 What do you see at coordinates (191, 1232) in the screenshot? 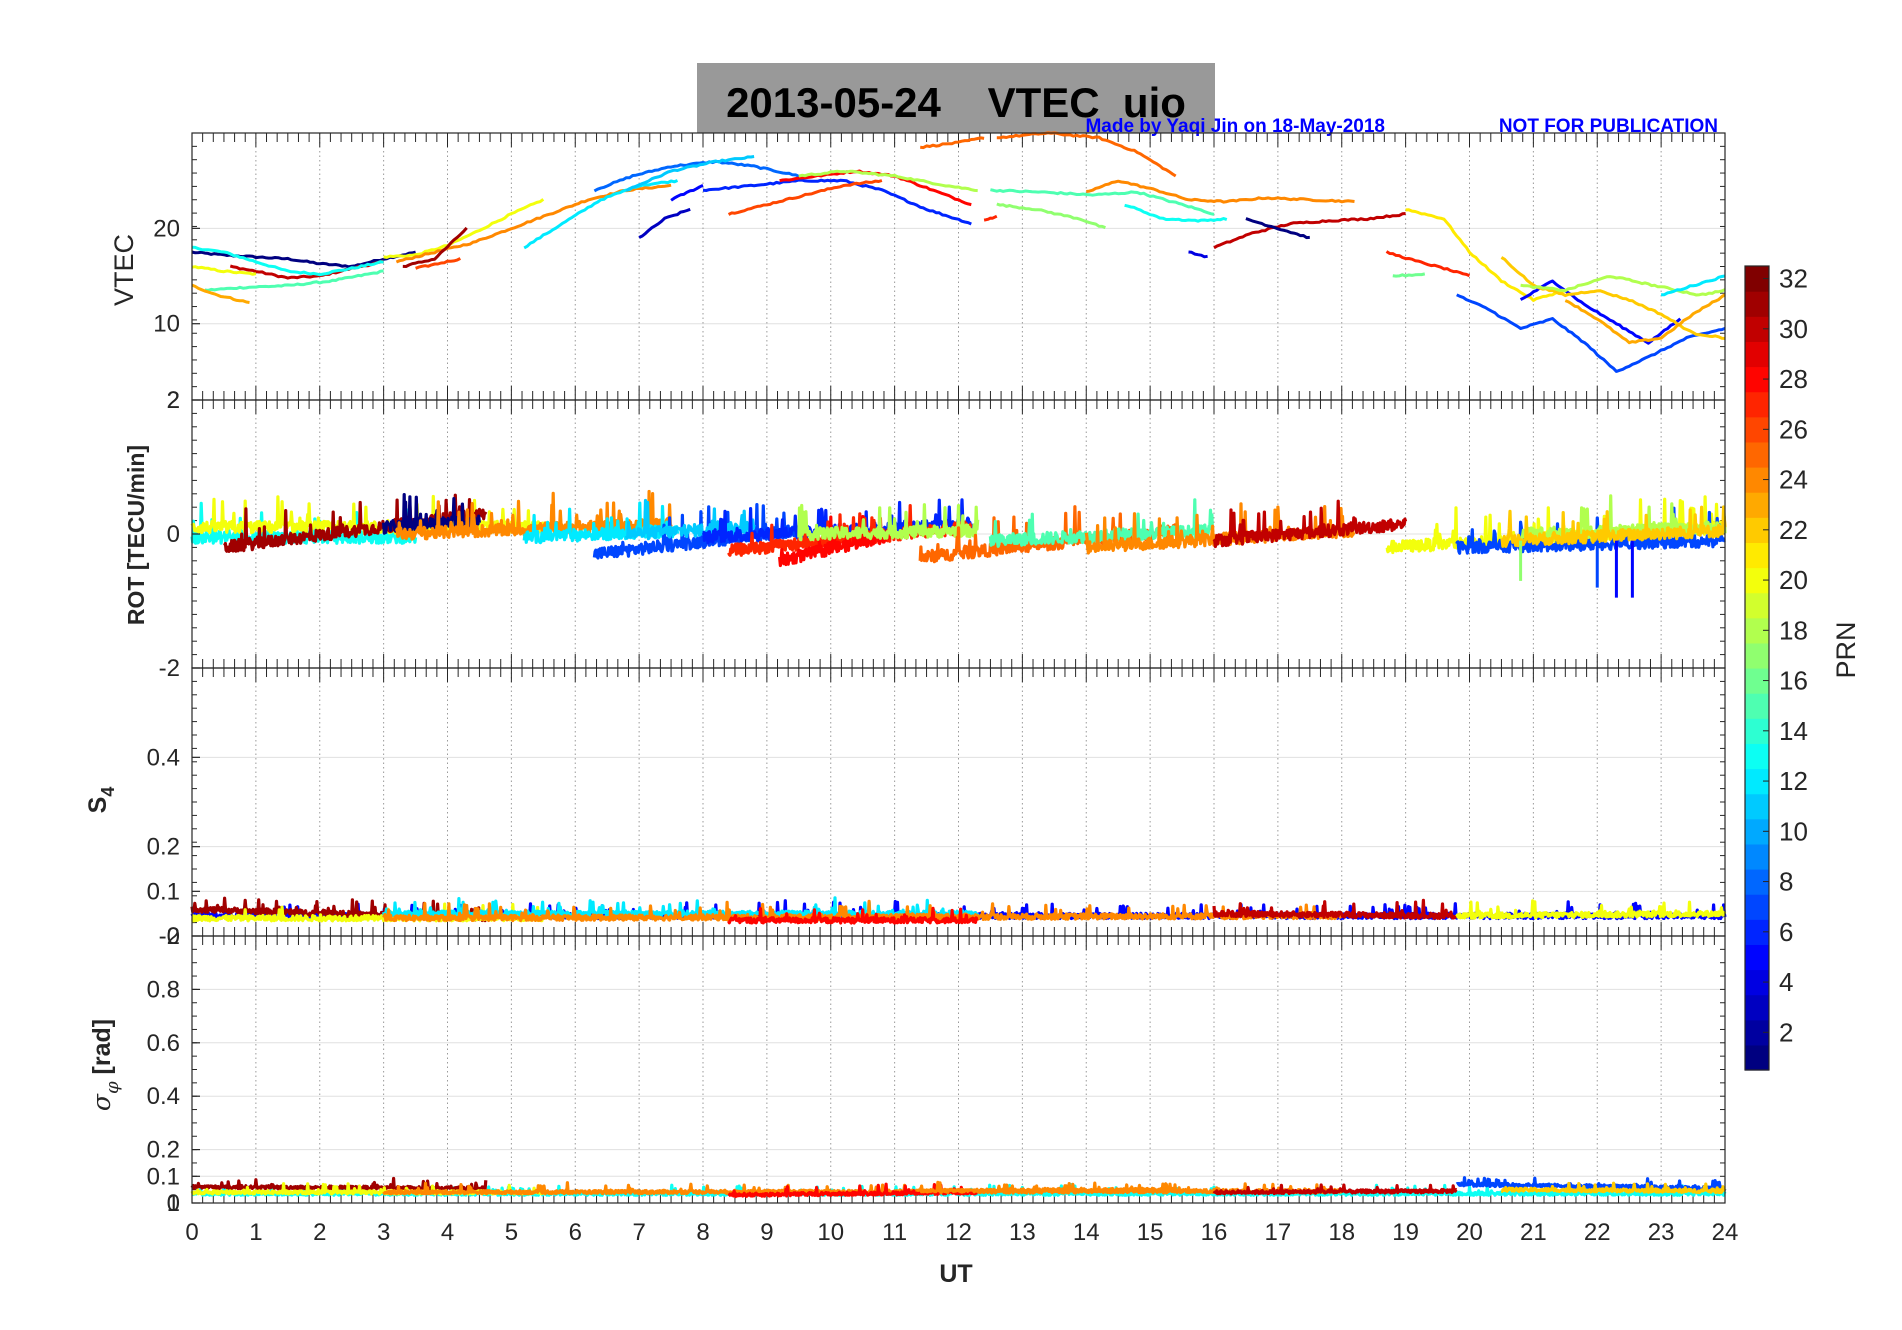
I see `ut-xtick-label: 0` at bounding box center [191, 1232].